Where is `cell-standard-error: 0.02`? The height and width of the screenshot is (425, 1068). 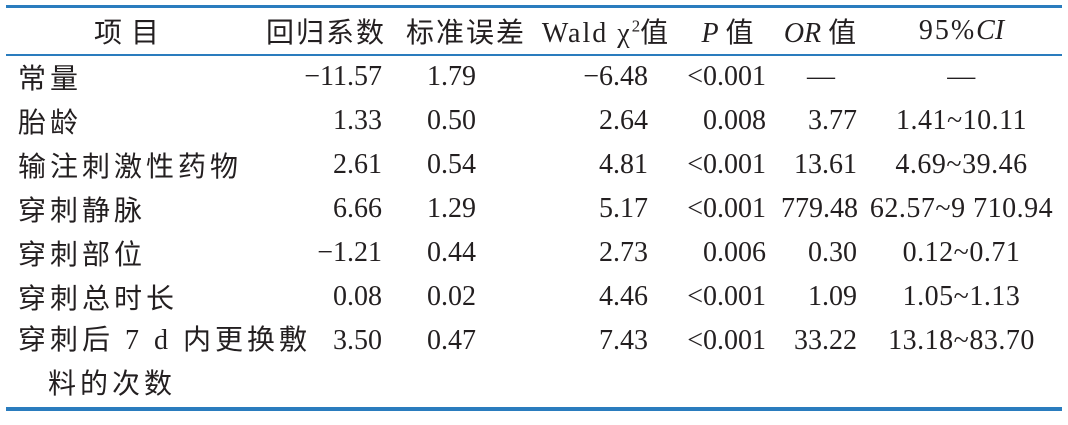 cell-standard-error: 0.02 is located at coordinates (451, 296).